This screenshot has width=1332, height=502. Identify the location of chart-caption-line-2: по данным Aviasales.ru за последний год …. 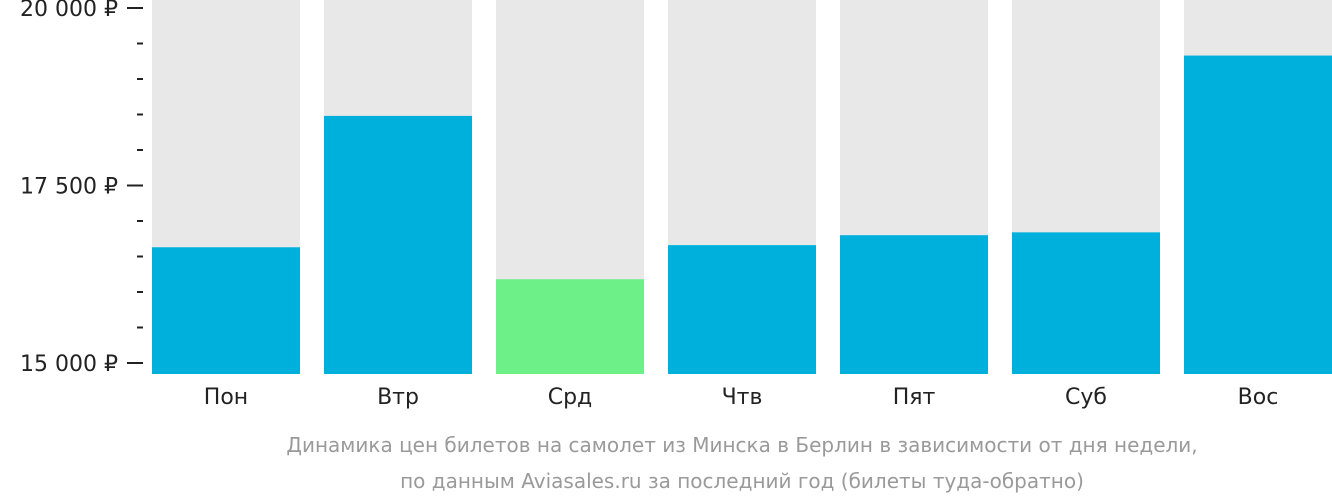
(742, 481).